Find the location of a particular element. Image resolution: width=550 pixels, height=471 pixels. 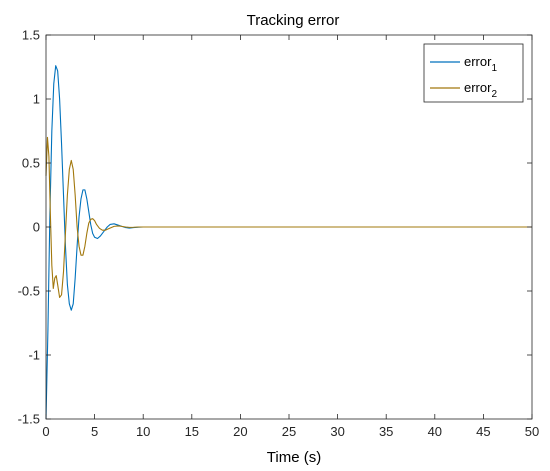

legend-box is located at coordinates (473, 73).